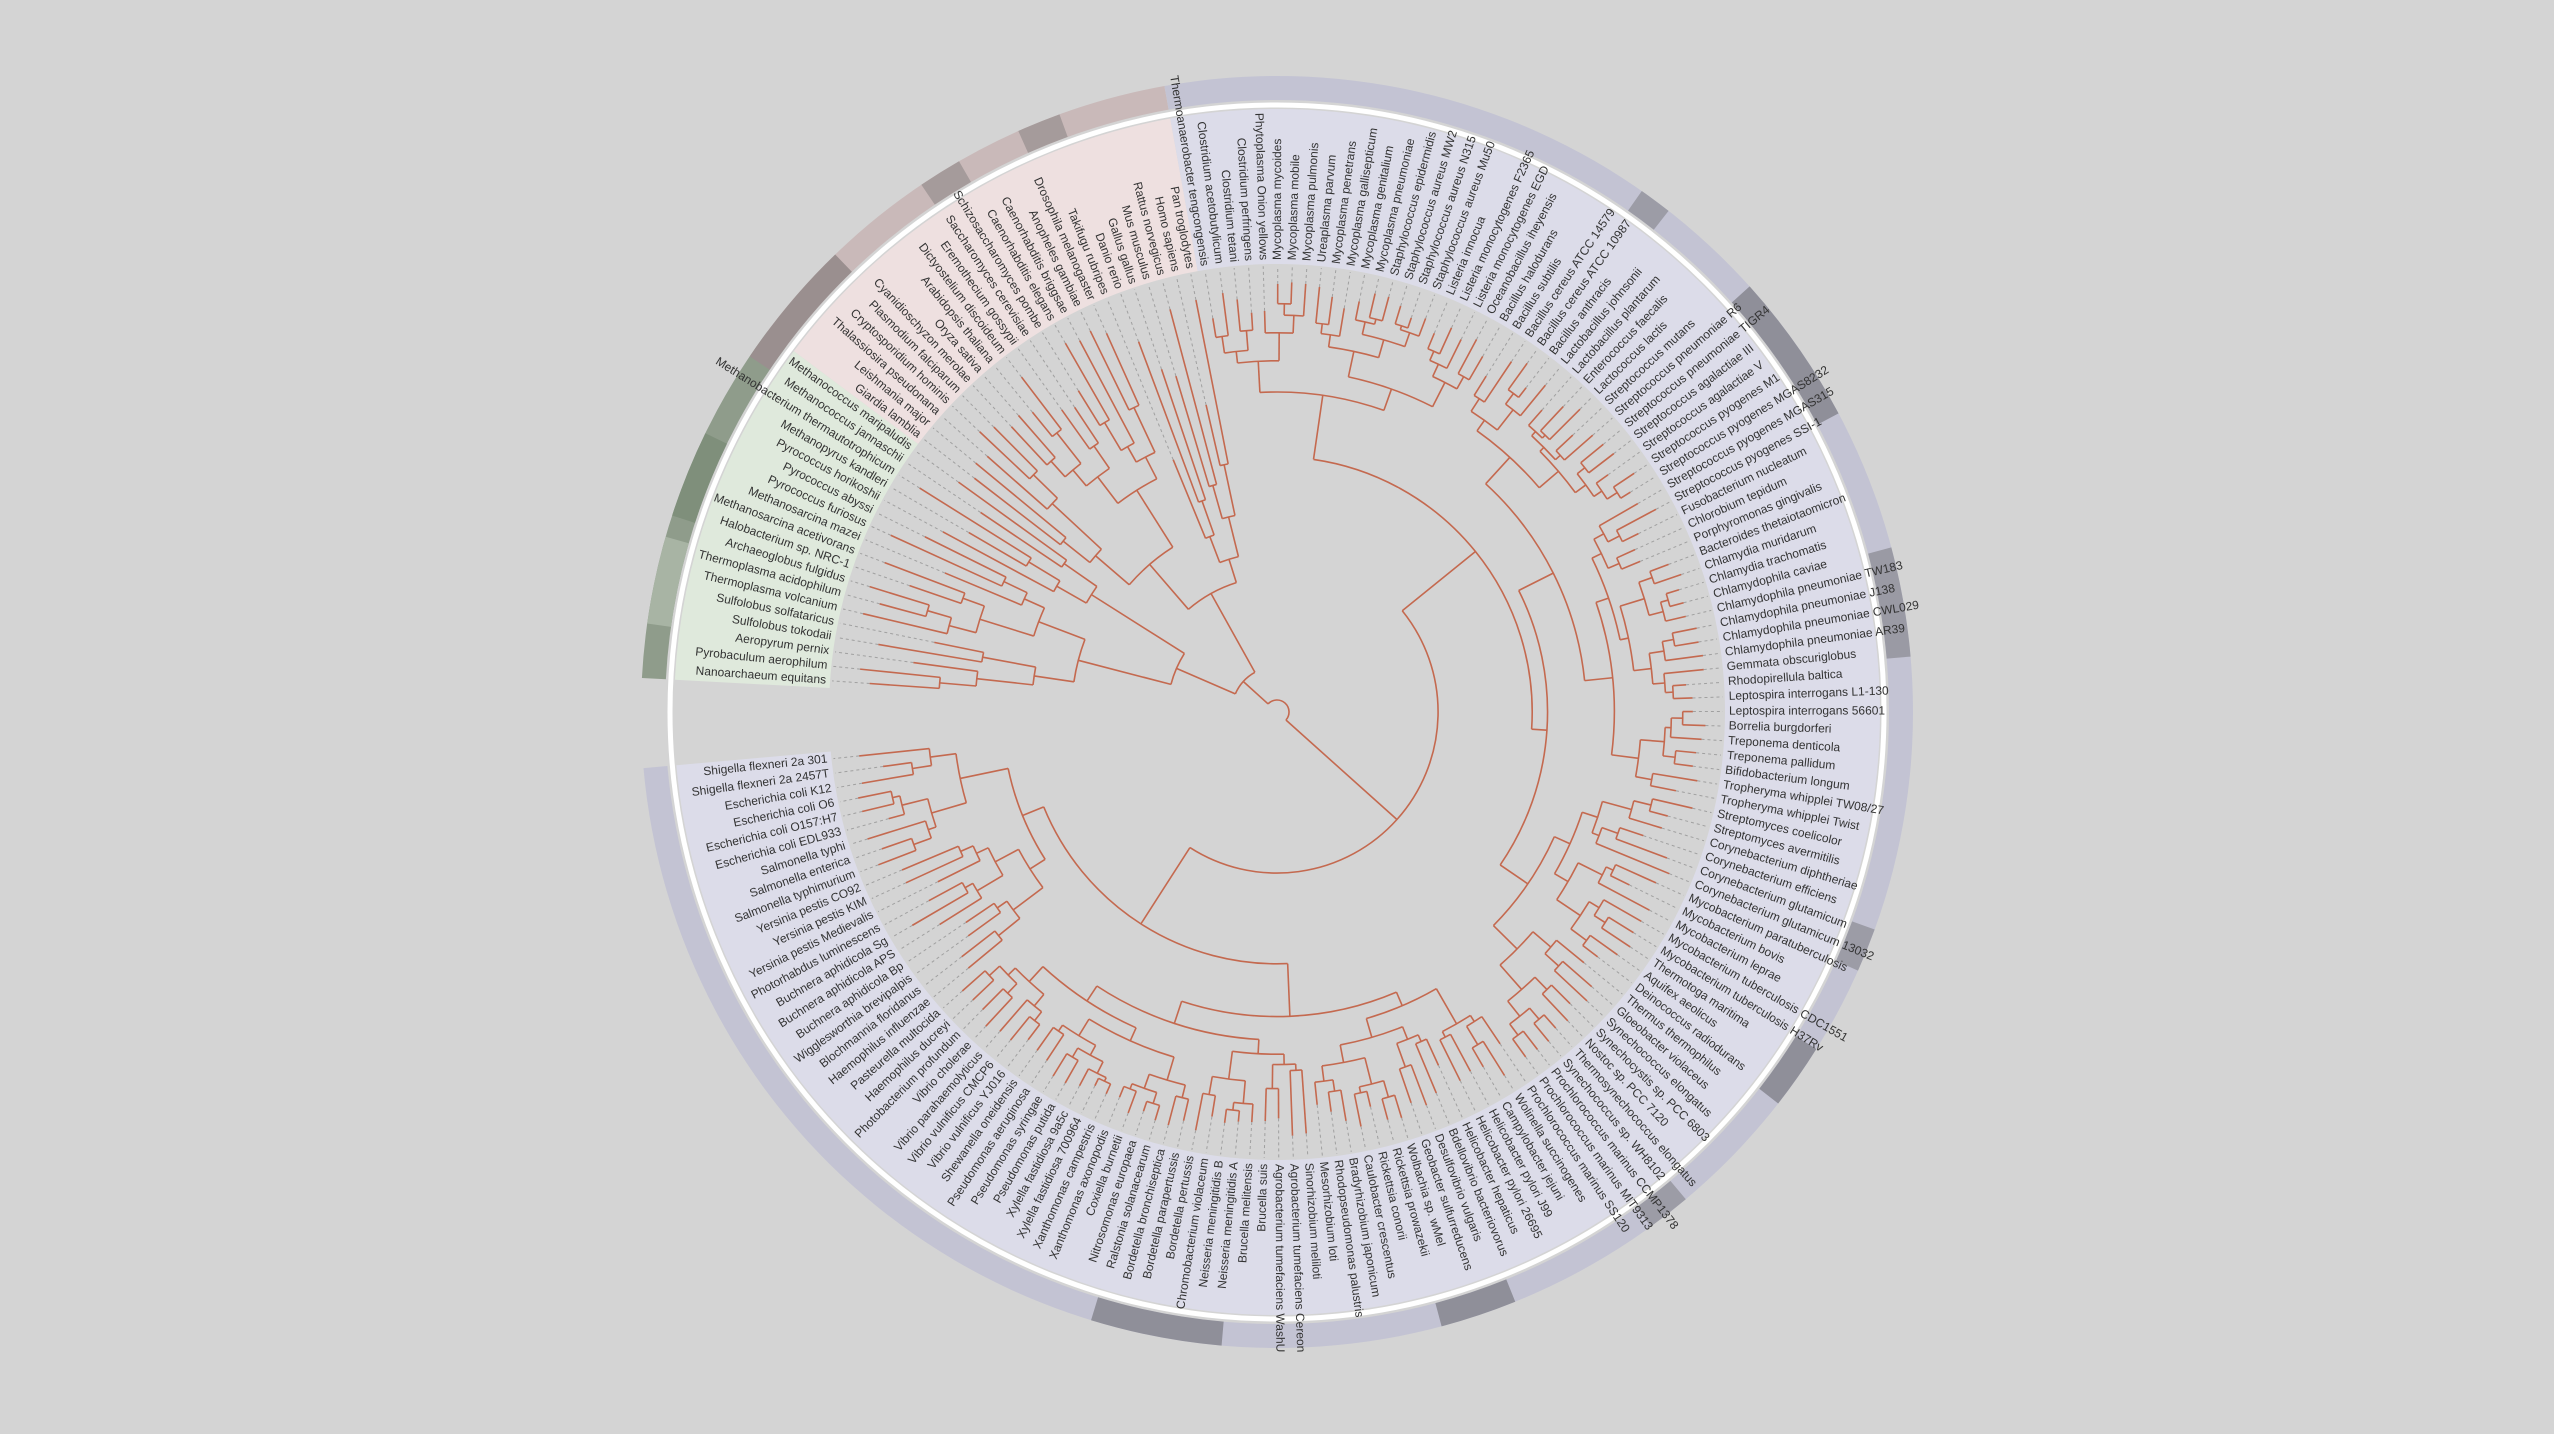 The height and width of the screenshot is (1434, 2554). I want to click on leaf-label: Agrobacterium tumefaciens WashU, so click(1280, 1258).